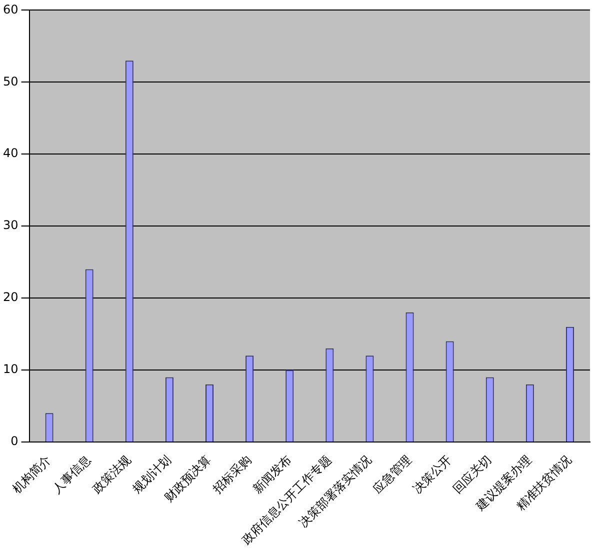  Describe the element at coordinates (10, 369) in the screenshot. I see `y-tick-label: 10` at that location.